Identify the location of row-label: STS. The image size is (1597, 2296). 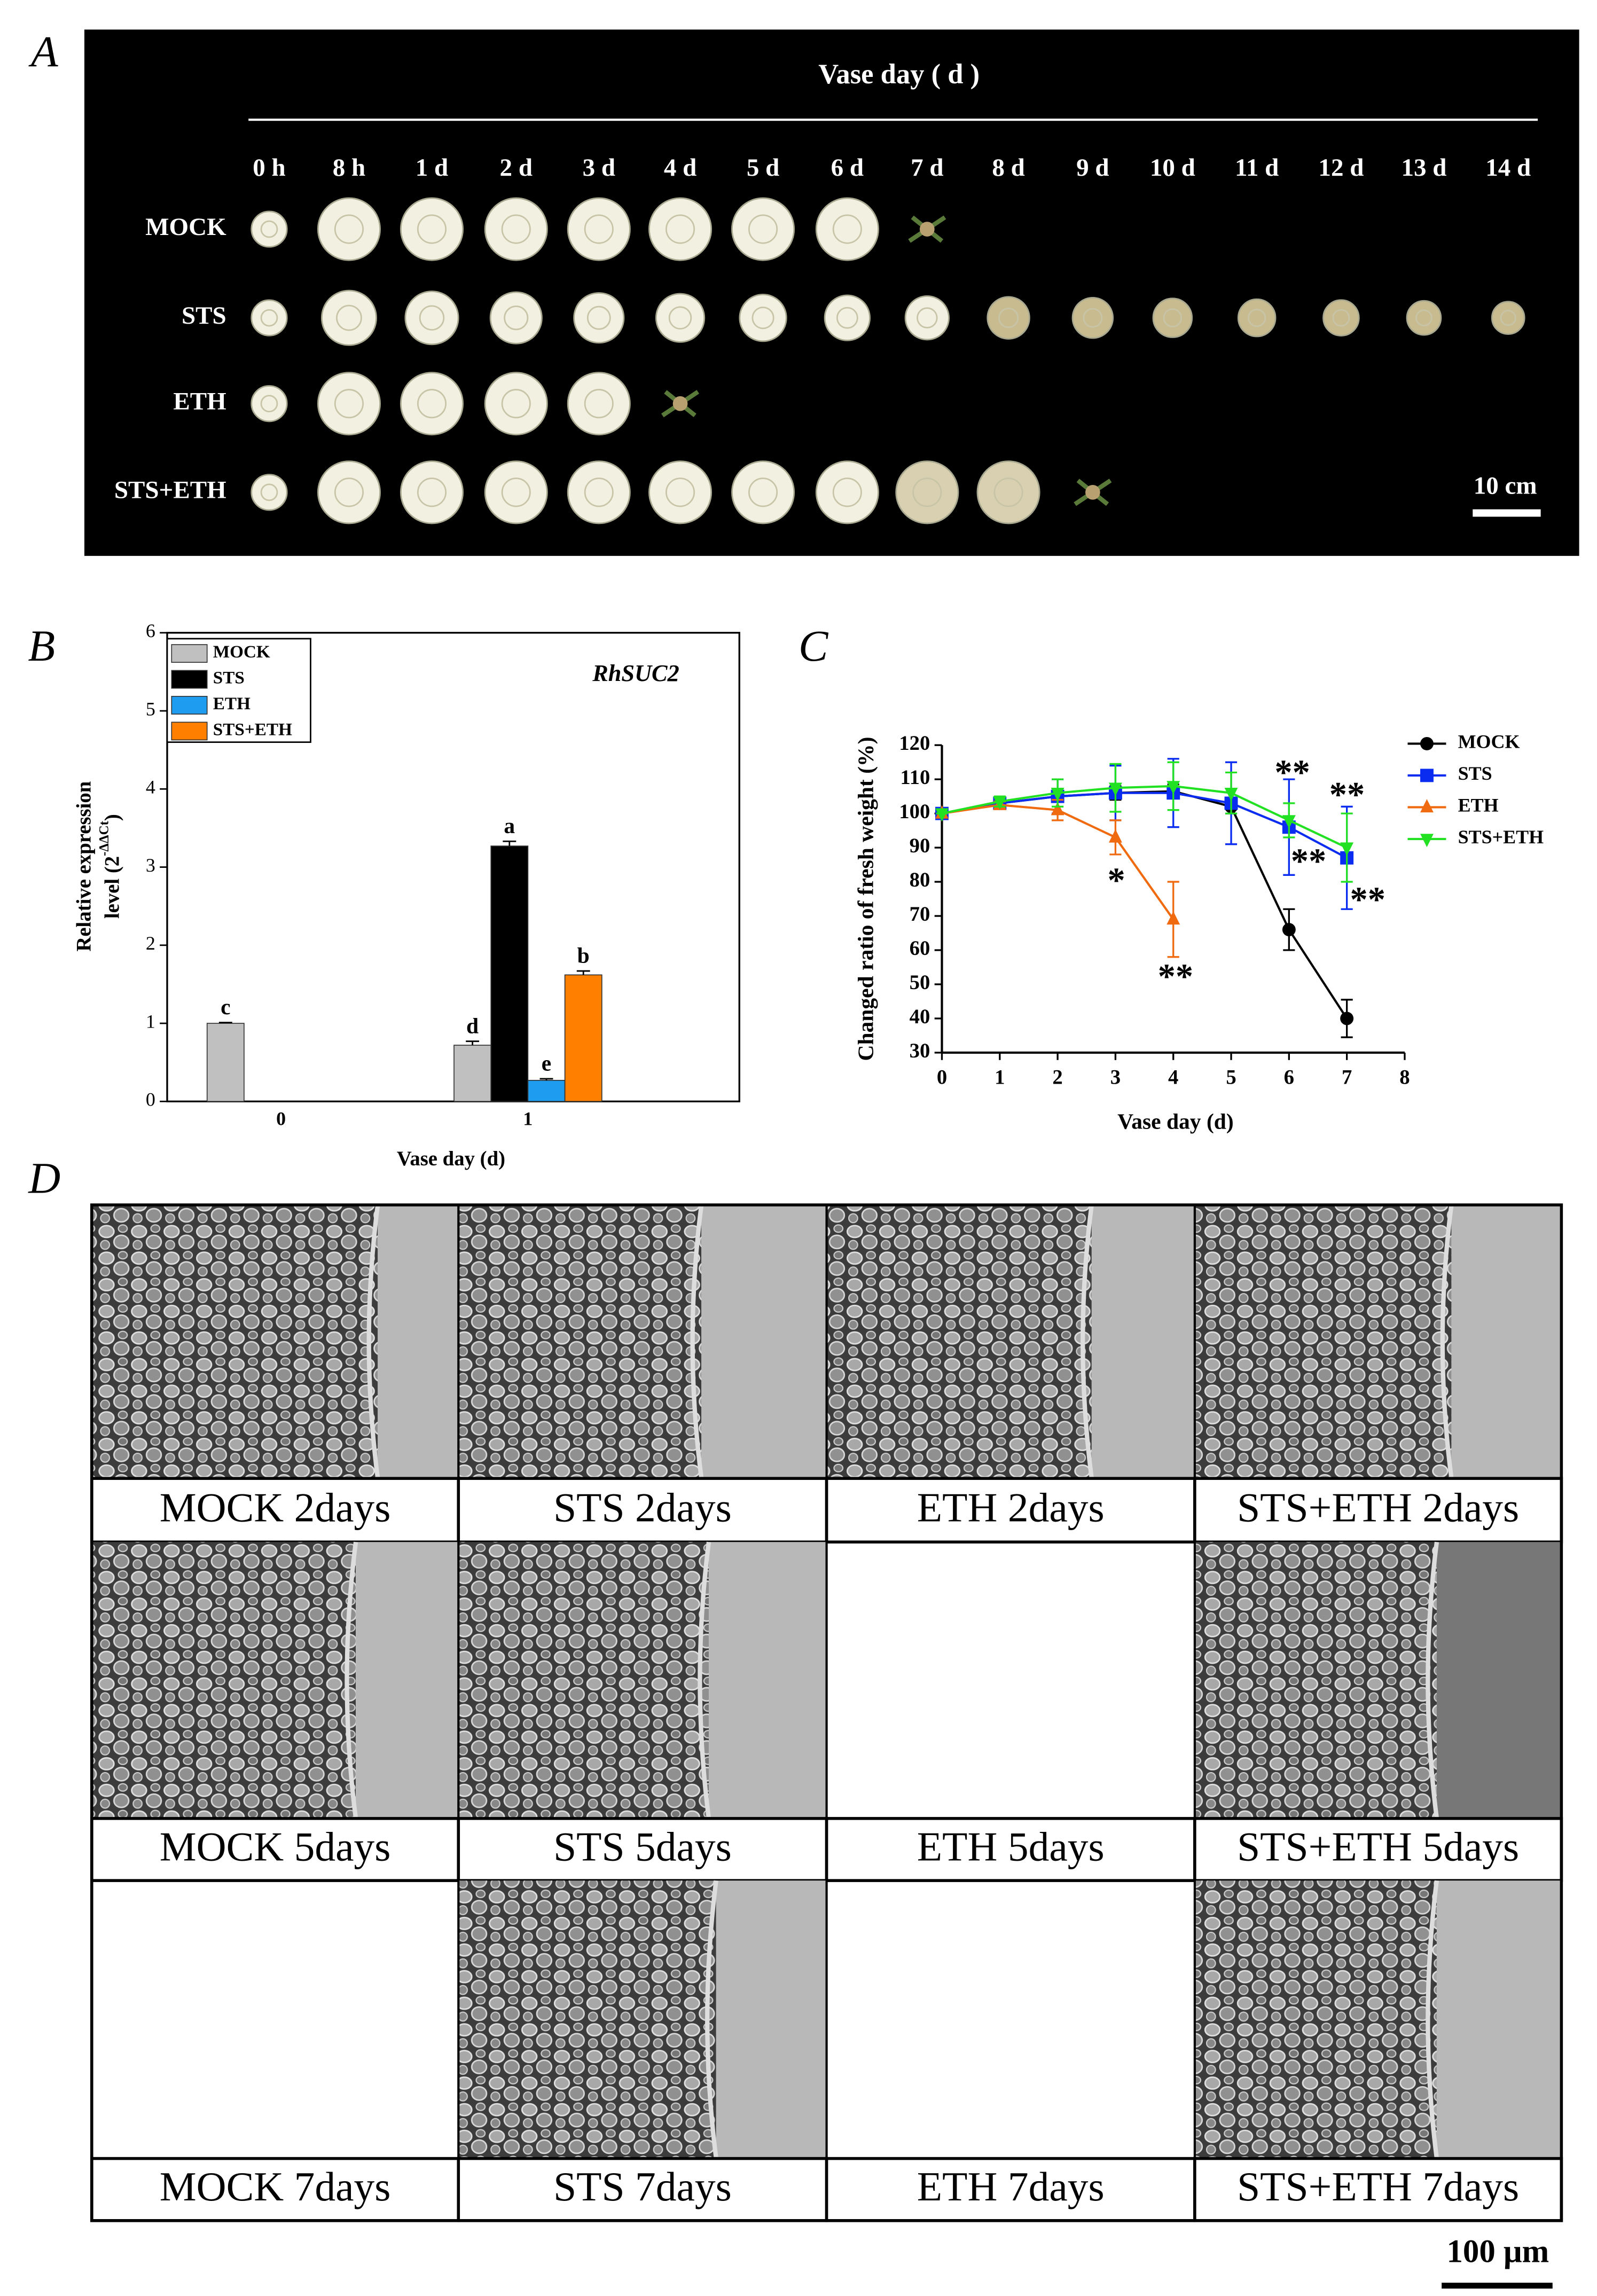
(204, 316).